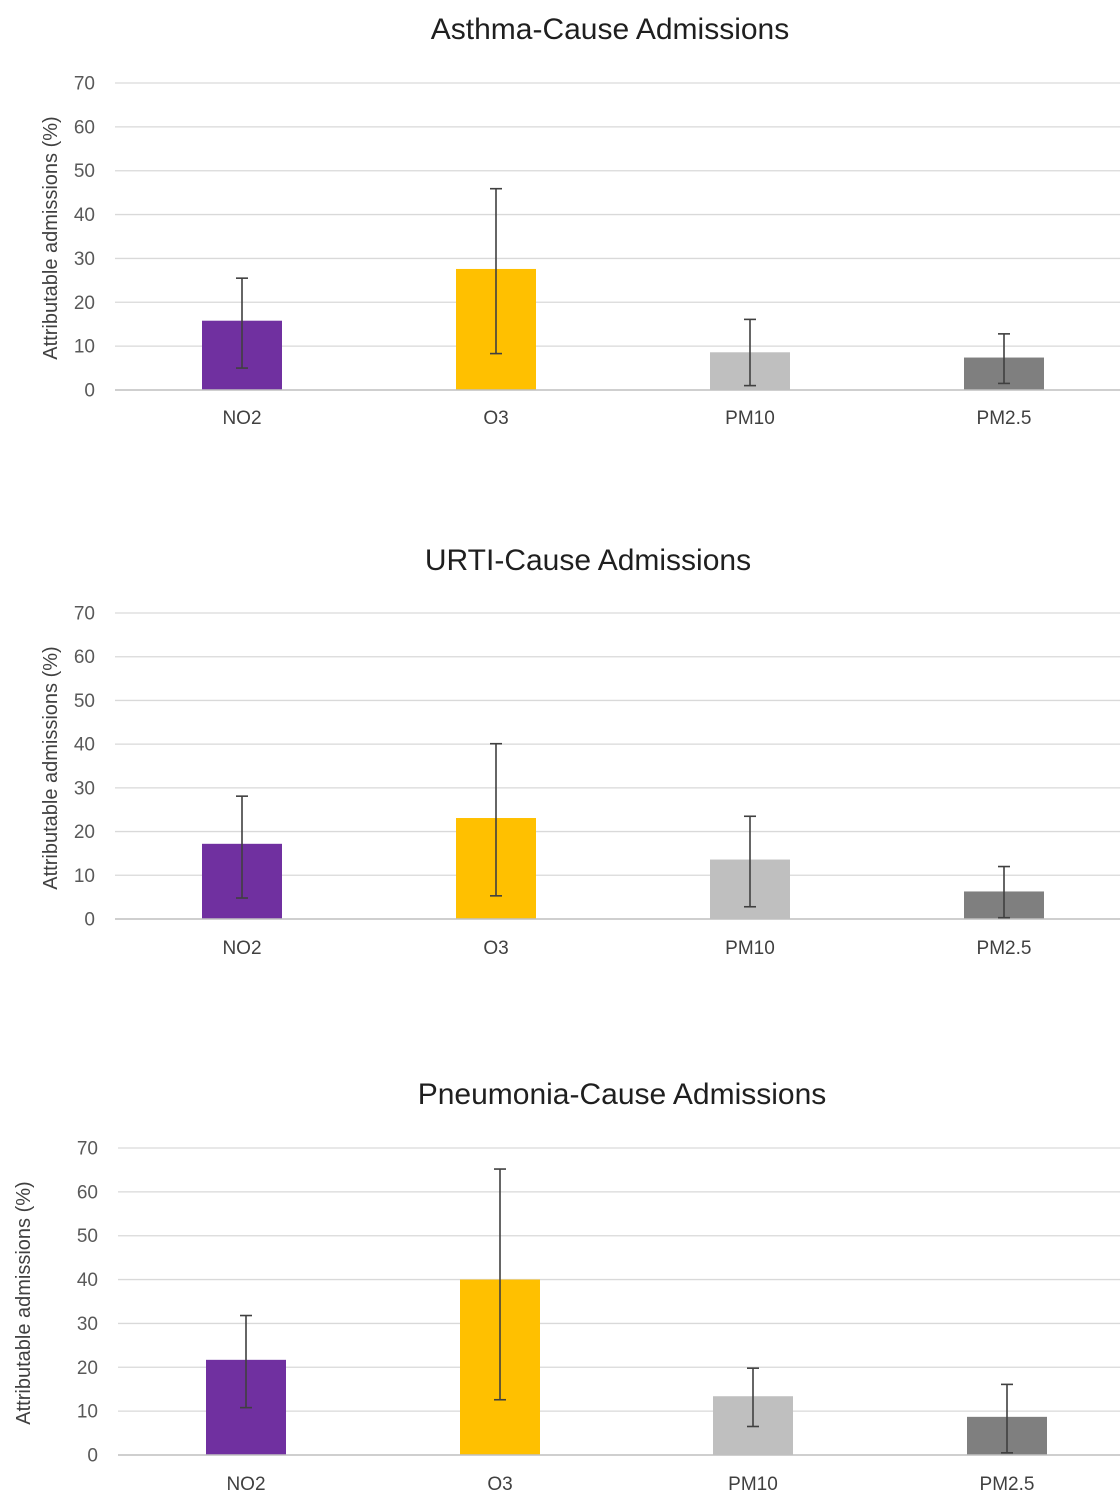 The image size is (1120, 1492). What do you see at coordinates (588, 560) in the screenshot?
I see `chart-title: URTI-Cause Admissions` at bounding box center [588, 560].